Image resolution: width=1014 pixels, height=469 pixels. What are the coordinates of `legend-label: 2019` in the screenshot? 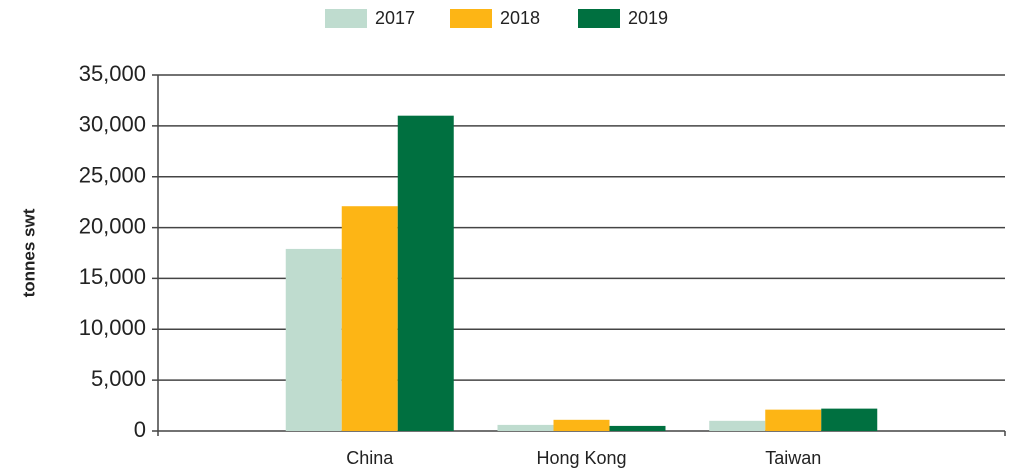 It's located at (648, 18).